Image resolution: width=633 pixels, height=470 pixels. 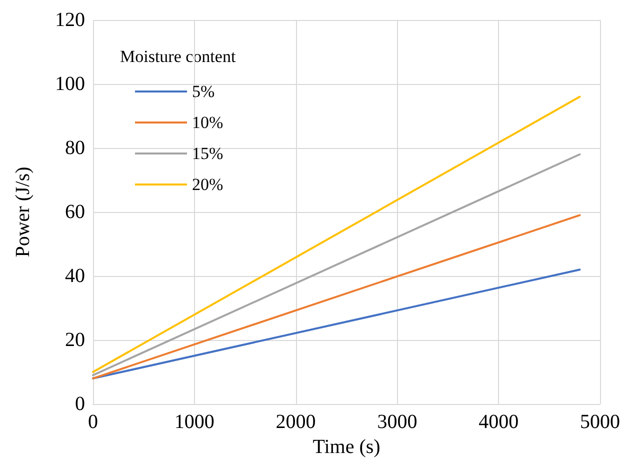 What do you see at coordinates (75, 276) in the screenshot?
I see `y-tick-label: 40` at bounding box center [75, 276].